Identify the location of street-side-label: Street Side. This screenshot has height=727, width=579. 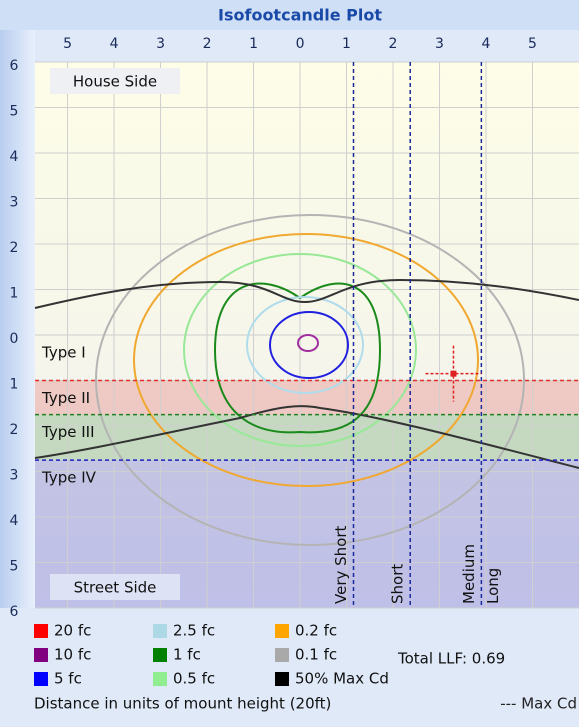
(115, 588).